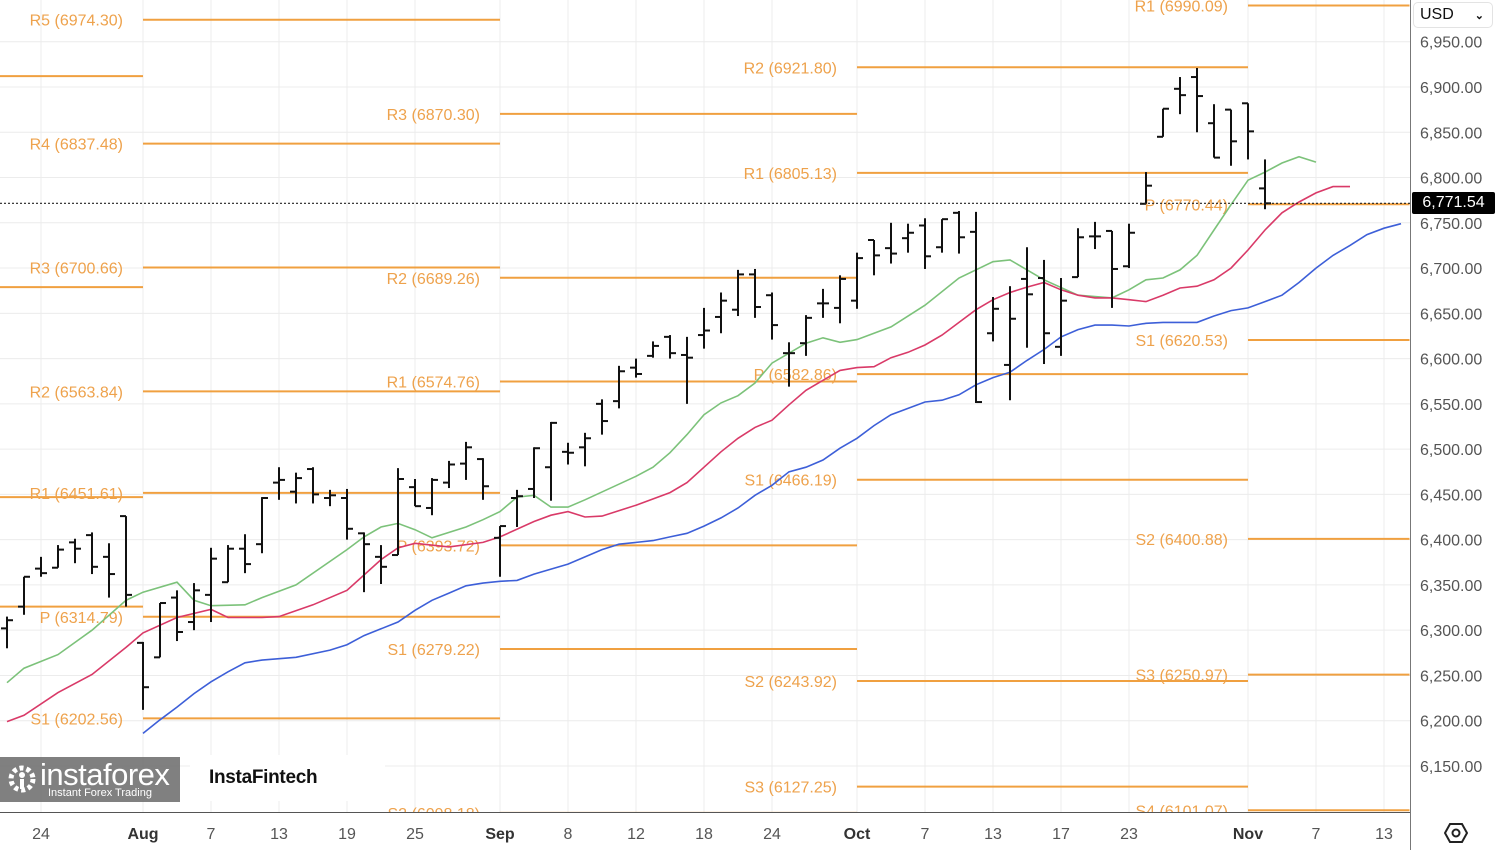  I want to click on pivot-label: S2 (6243.92), so click(790, 682).